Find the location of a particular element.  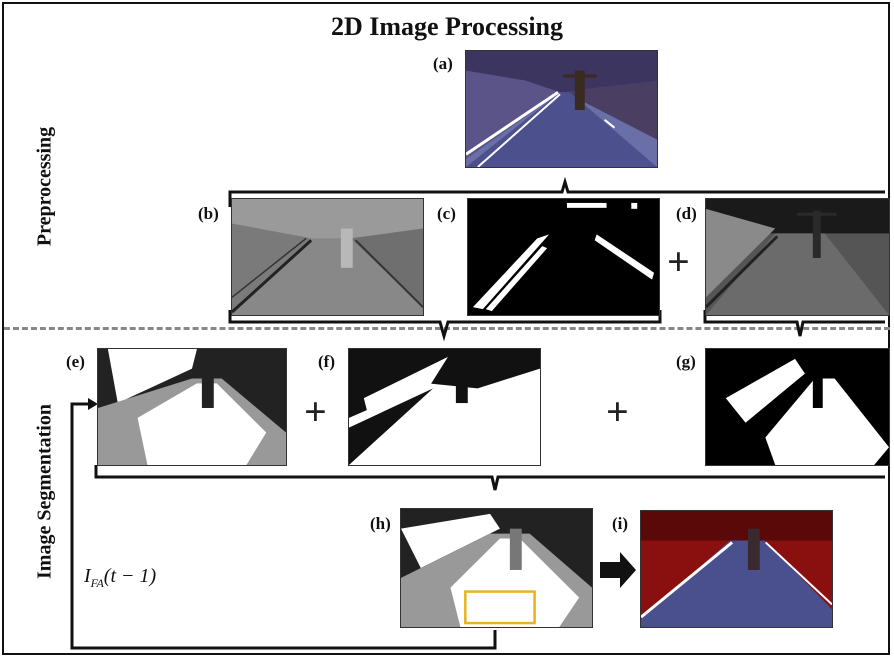

panel-label-b: (b) is located at coordinates (208, 213).